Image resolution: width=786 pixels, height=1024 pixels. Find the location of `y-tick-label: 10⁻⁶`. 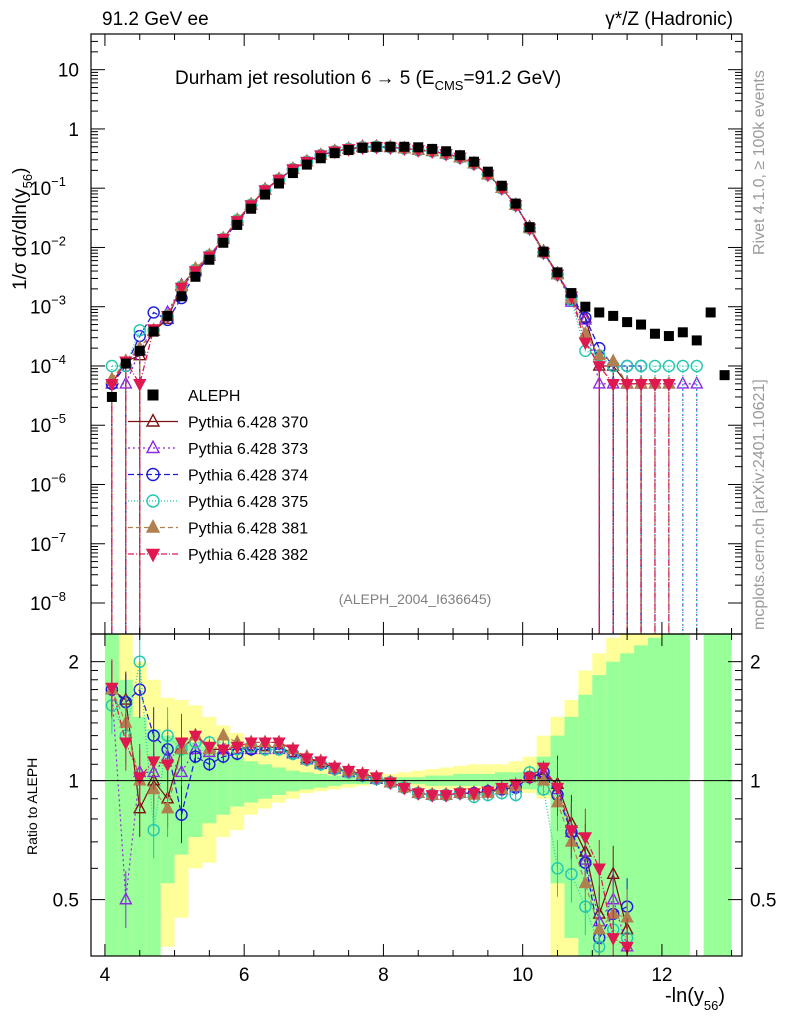

y-tick-label: 10⁻⁶ is located at coordinates (48, 483).